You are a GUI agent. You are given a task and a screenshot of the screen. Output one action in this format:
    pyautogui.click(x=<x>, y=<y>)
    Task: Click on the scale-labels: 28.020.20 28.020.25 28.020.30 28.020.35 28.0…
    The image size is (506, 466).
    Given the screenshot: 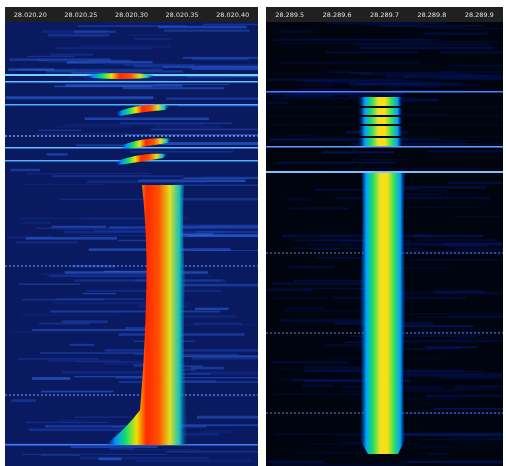 What is the action you would take?
    pyautogui.click(x=254, y=15)
    